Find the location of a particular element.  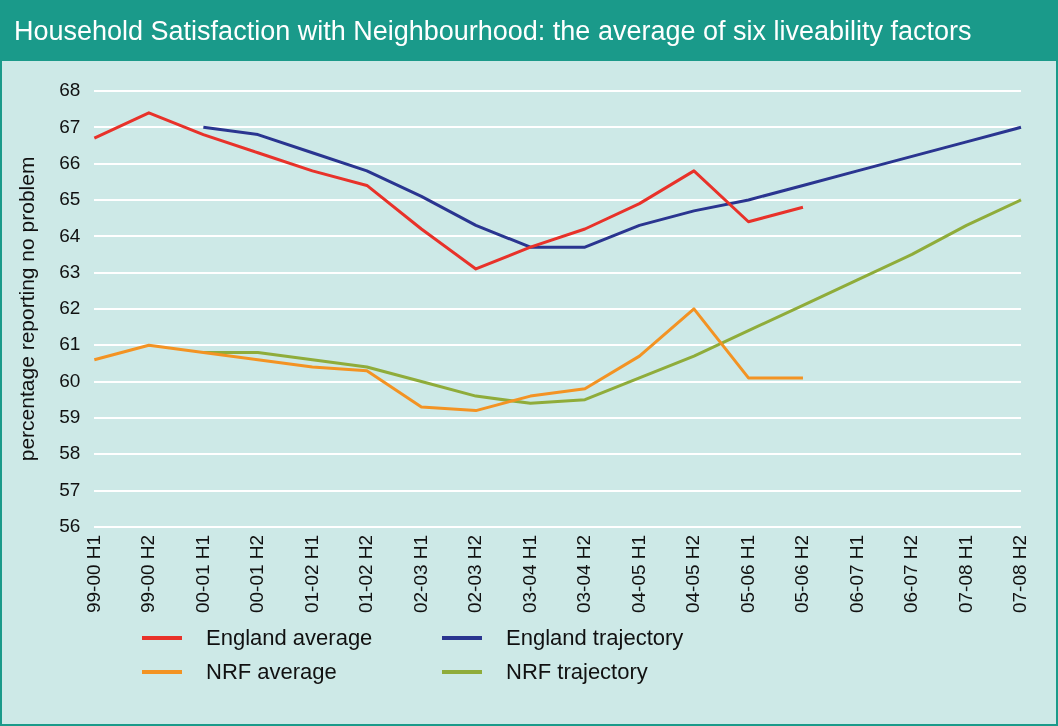

x-tick-label: 04-05 H1 is located at coordinates (638, 574).